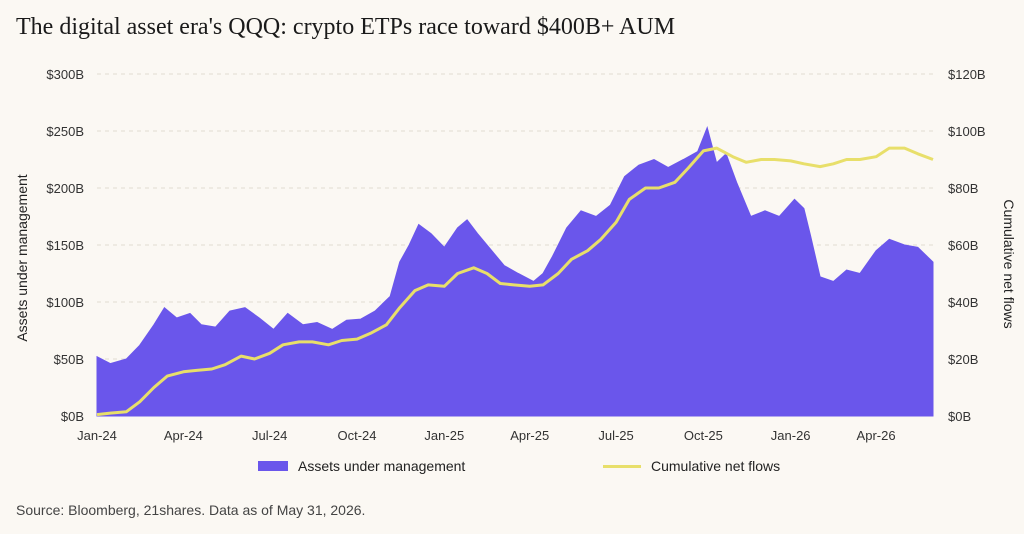  Describe the element at coordinates (963, 302) in the screenshot. I see `right-tick-label: $40B` at that location.